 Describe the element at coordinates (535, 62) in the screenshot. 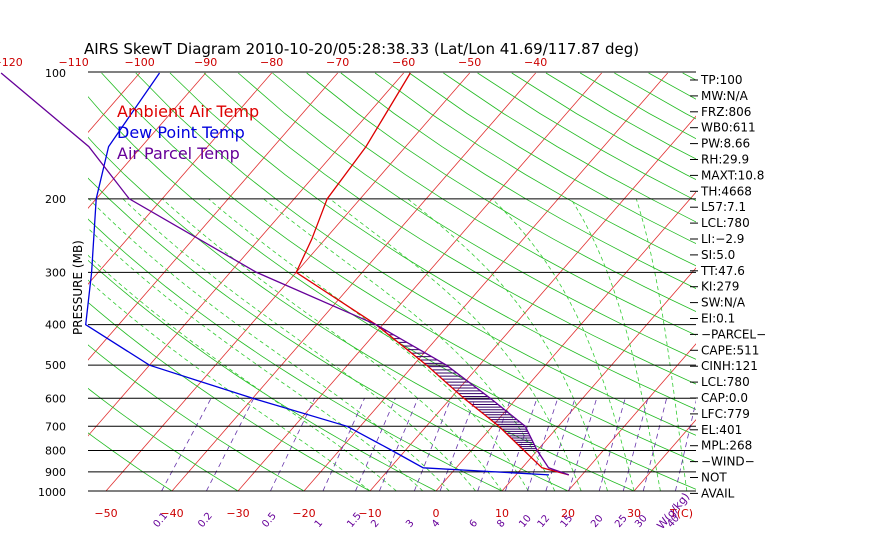

I see `top-temp-tick-label: −40` at that location.